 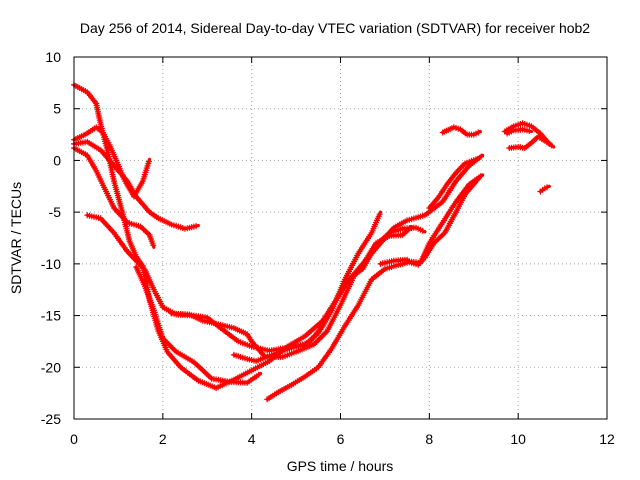 I want to click on y-tick-label: -10, so click(x=51, y=264).